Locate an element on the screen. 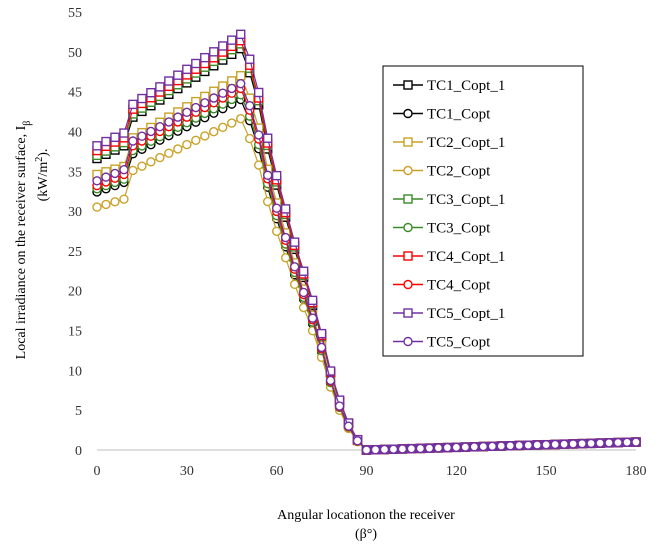 The image size is (662, 546). x-tick-labels: 0 30 60 90 120 150 180 is located at coordinates (370, 471).